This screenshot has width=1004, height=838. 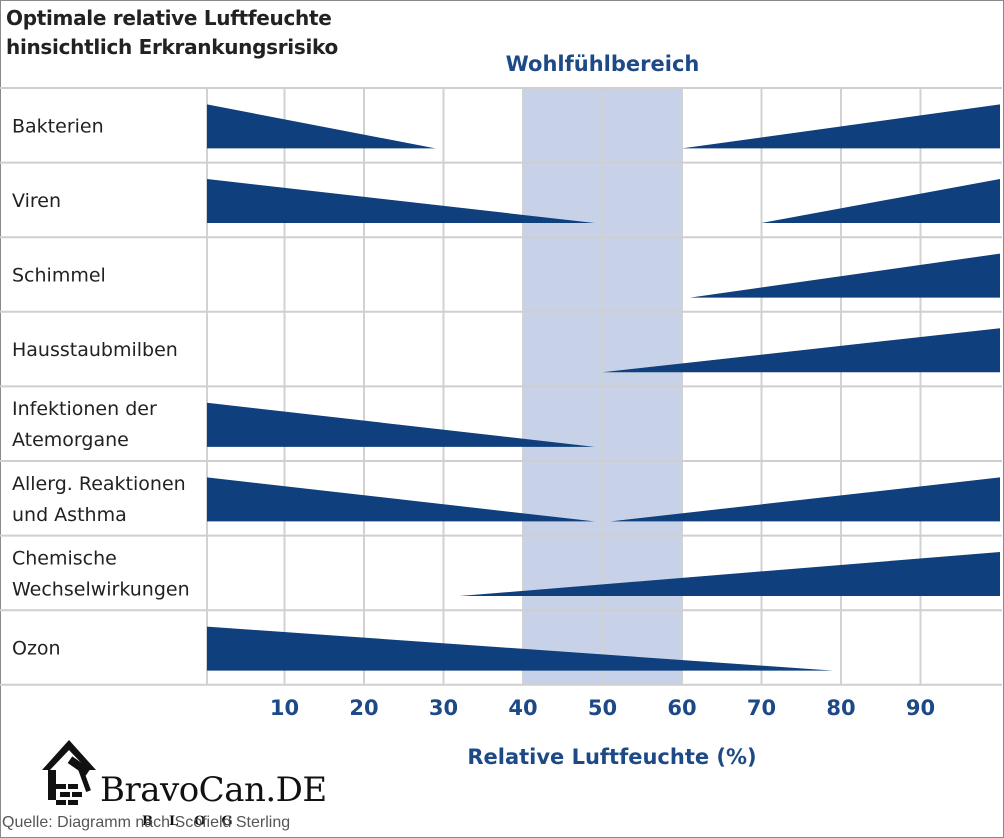 What do you see at coordinates (59, 276) in the screenshot?
I see `row-label: Schimmel` at bounding box center [59, 276].